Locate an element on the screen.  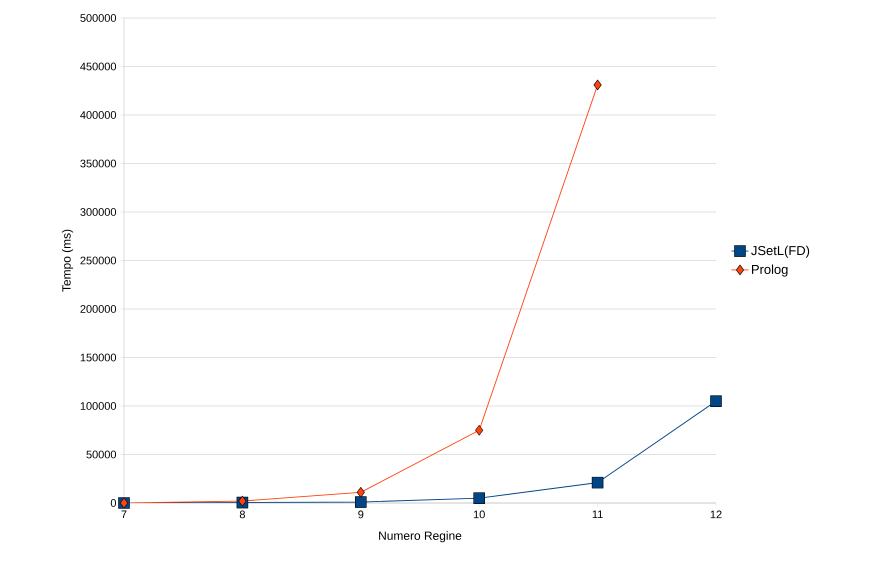
y-tick-label: 300000 is located at coordinates (98, 212).